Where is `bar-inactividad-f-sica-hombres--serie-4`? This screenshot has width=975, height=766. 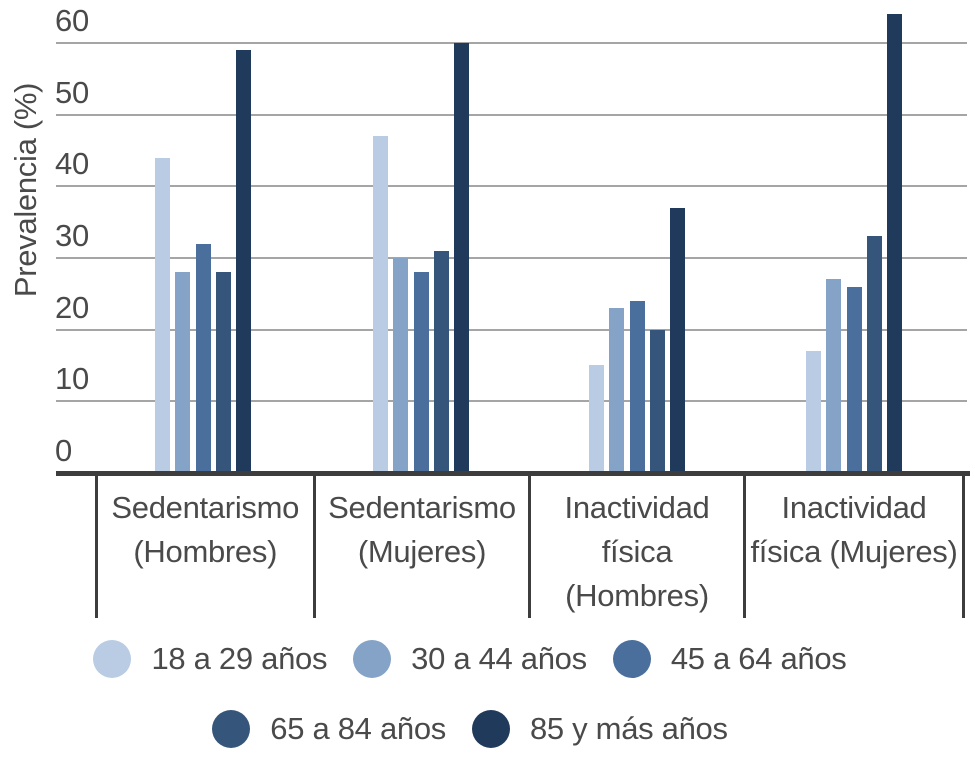
bar-inactividad-f-sica-hombres--serie-4 is located at coordinates (677, 340).